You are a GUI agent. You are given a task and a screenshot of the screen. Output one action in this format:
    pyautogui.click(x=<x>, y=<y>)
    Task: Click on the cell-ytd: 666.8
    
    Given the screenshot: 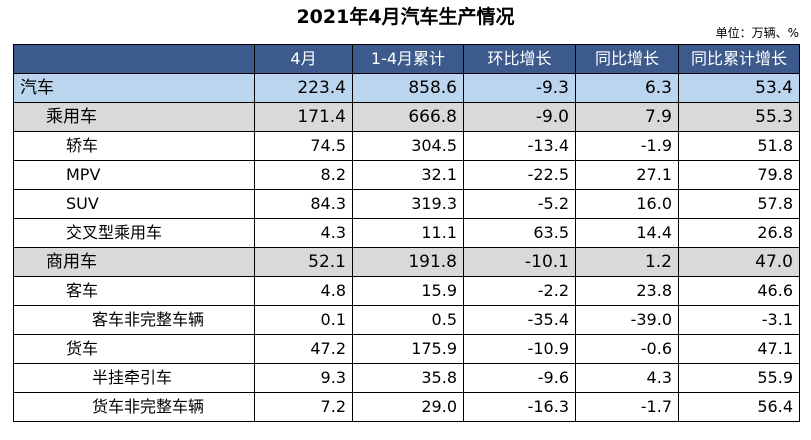 What is the action you would take?
    pyautogui.click(x=408, y=117)
    